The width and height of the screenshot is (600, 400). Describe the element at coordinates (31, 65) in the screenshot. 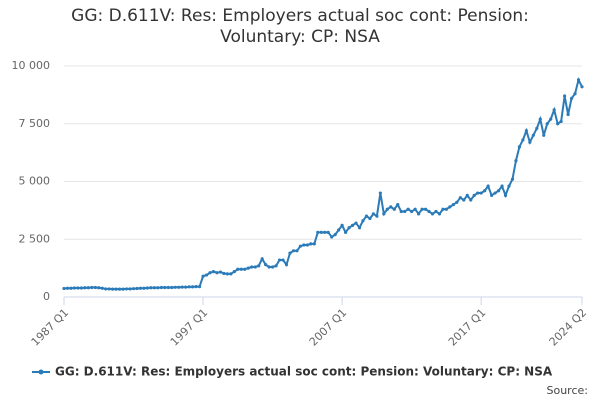

I see `y-tick-label: 10 000` at that location.